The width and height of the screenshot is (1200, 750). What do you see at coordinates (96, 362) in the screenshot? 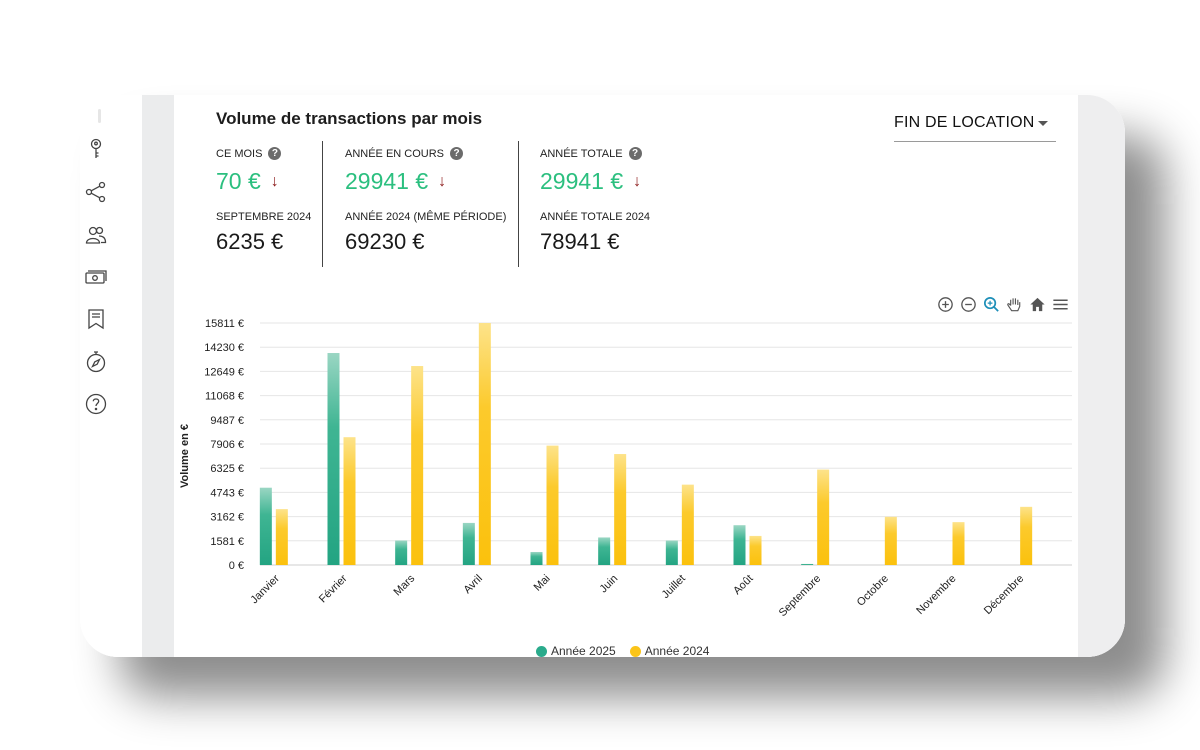
I see `compass-icon` at bounding box center [96, 362].